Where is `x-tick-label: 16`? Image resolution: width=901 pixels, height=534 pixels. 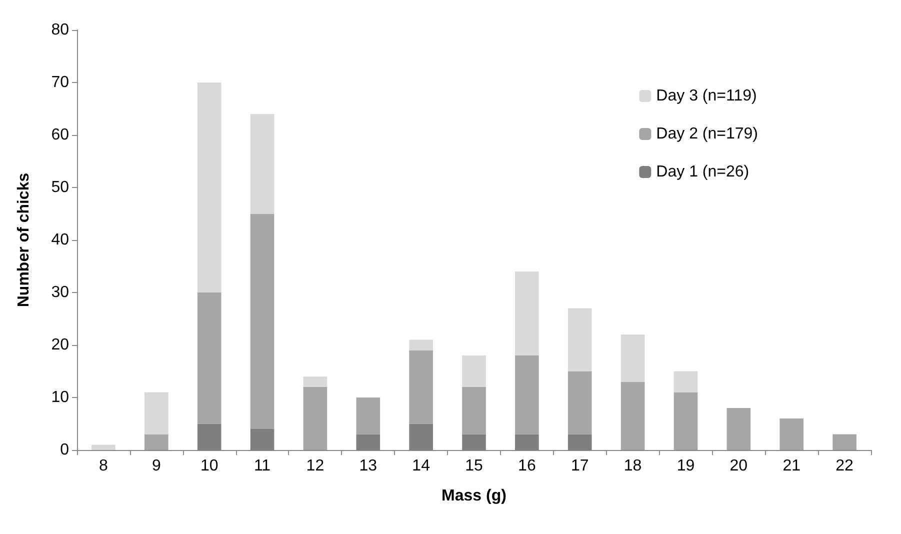 x-tick-label: 16 is located at coordinates (527, 466).